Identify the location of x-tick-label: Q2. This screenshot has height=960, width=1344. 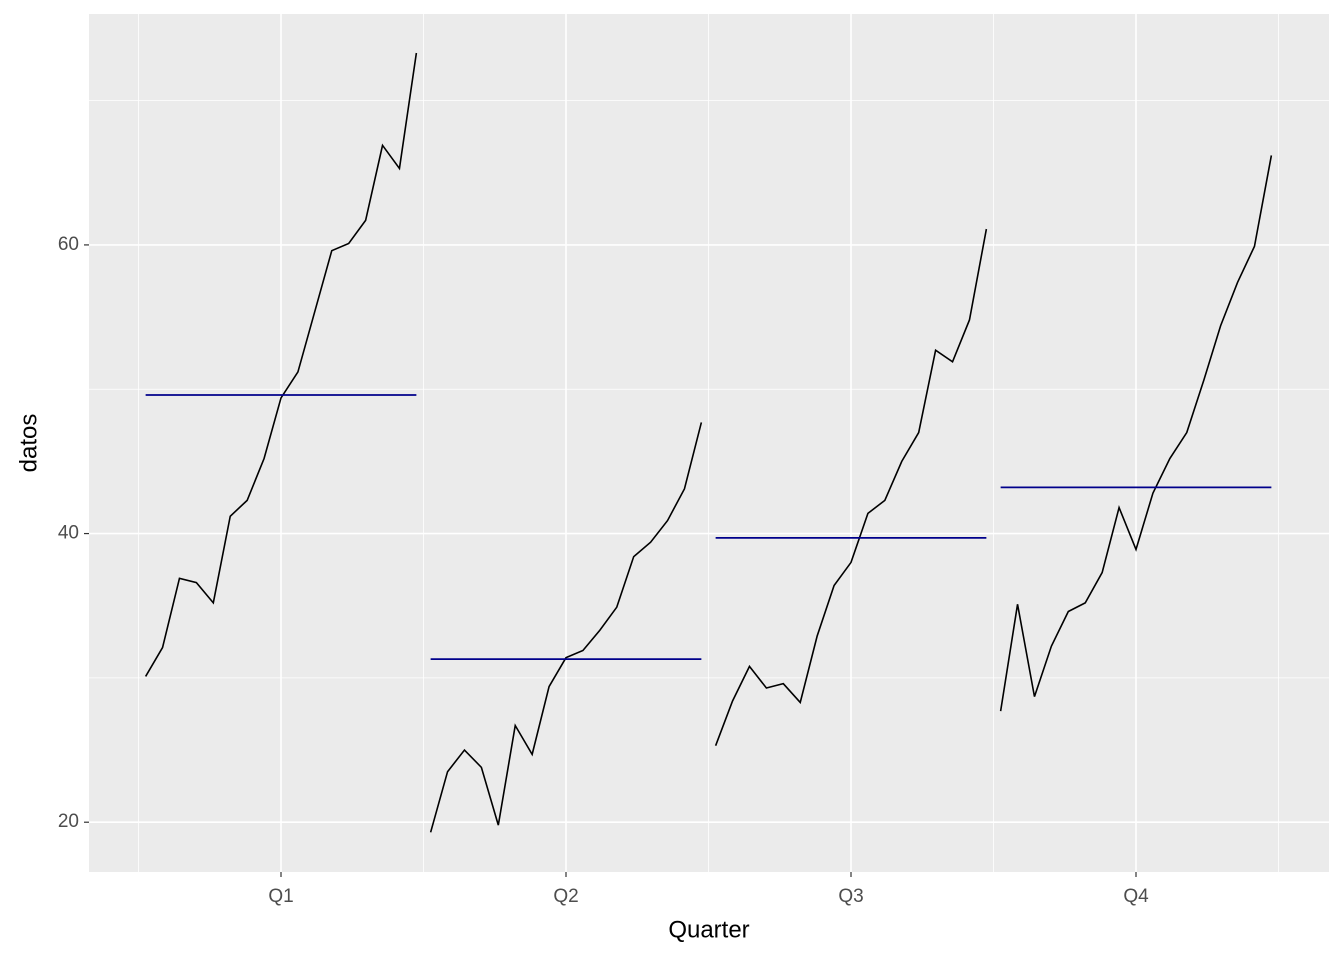
(565, 896).